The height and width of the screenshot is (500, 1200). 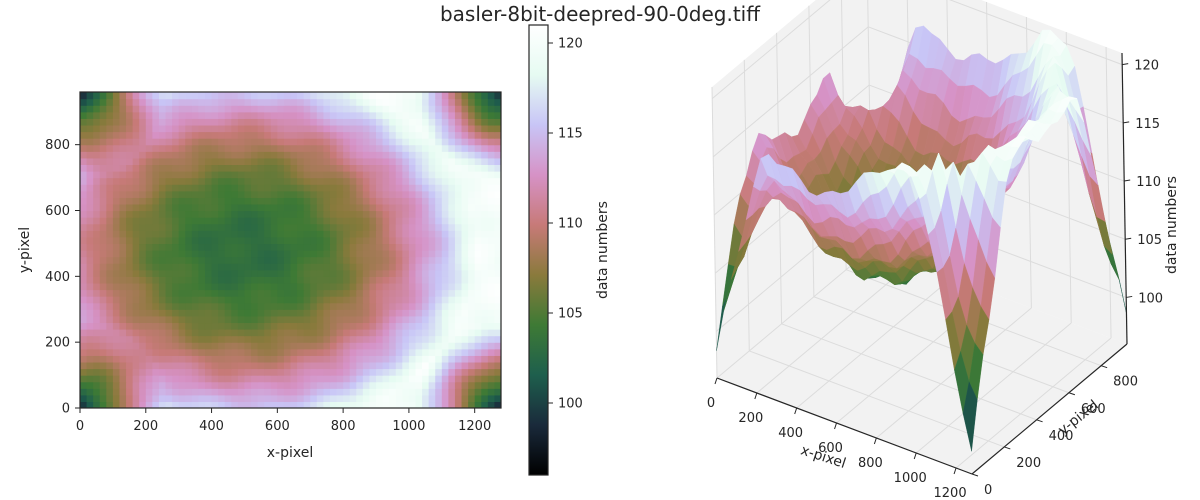 I want to click on figure-title: basler-8bit-deepred-90-0deg.tiff, so click(x=600, y=14).